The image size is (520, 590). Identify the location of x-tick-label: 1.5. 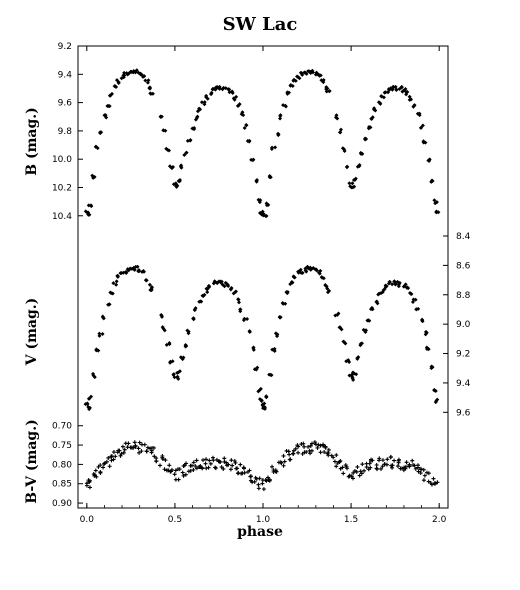
(351, 520).